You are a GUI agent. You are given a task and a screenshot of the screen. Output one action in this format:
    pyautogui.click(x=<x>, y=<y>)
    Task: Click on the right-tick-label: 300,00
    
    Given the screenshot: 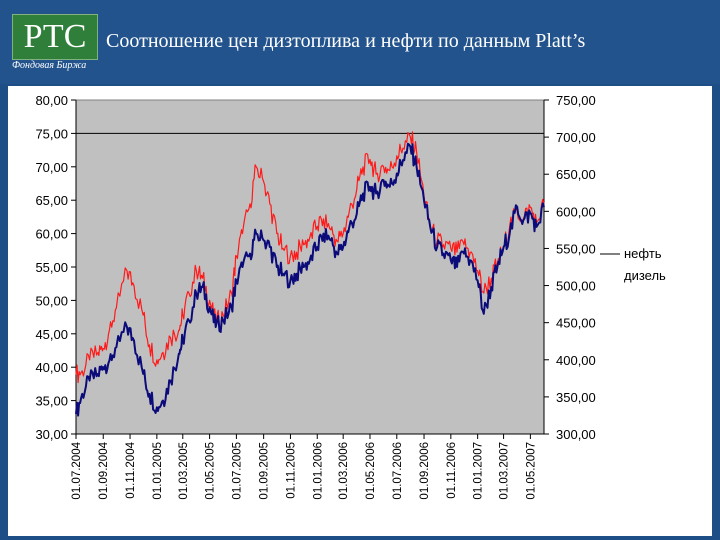 What is the action you would take?
    pyautogui.click(x=576, y=434)
    